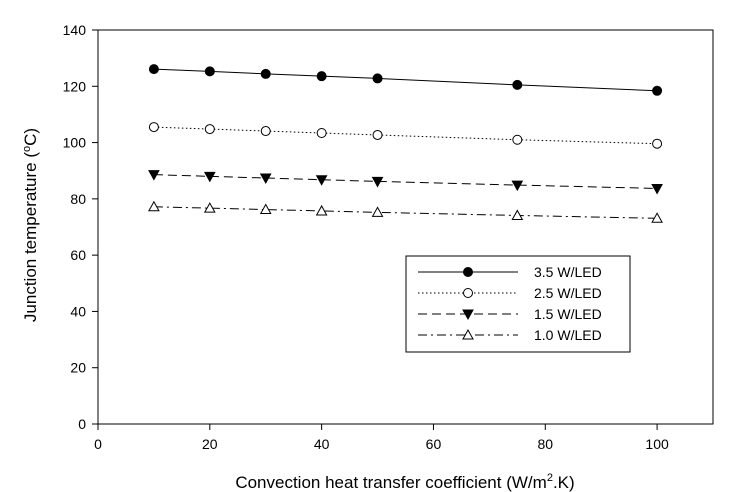  Describe the element at coordinates (510, 293) in the screenshot. I see `legend-item: 2.5 W/LED` at that location.